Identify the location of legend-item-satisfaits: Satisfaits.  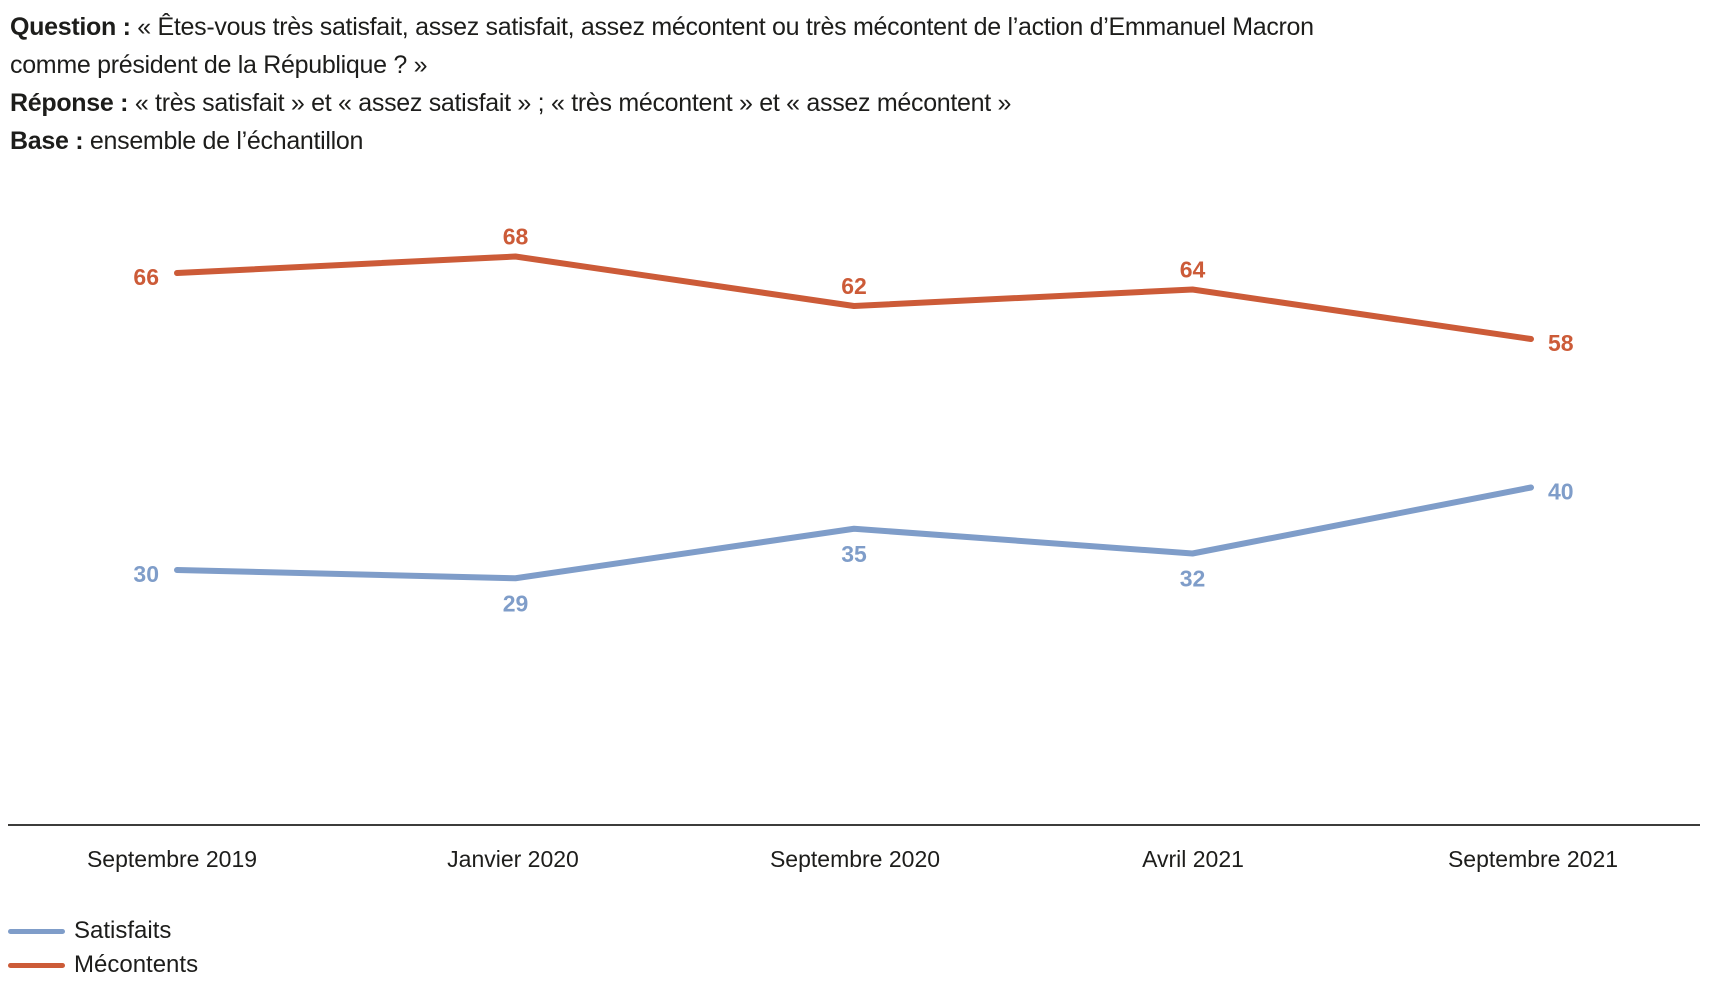
(103, 931).